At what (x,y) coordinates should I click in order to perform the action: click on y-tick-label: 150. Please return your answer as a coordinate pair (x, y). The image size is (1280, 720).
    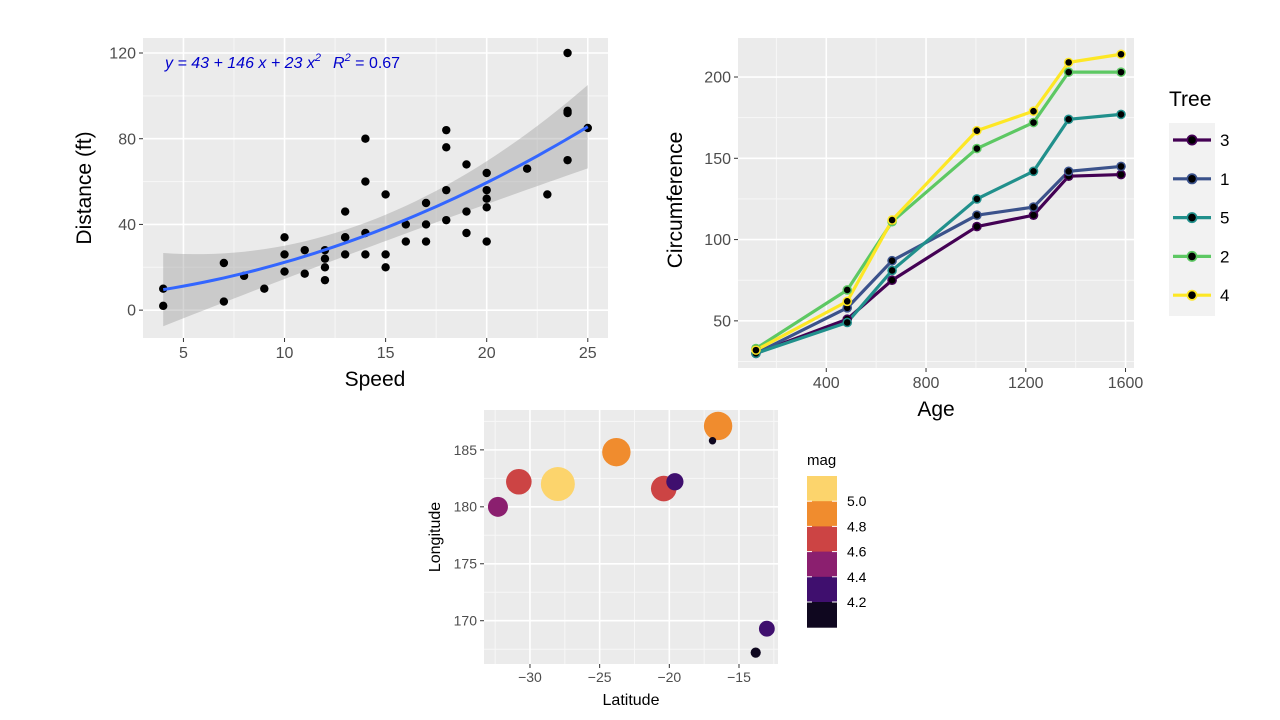
    Looking at the image, I should click on (717, 159).